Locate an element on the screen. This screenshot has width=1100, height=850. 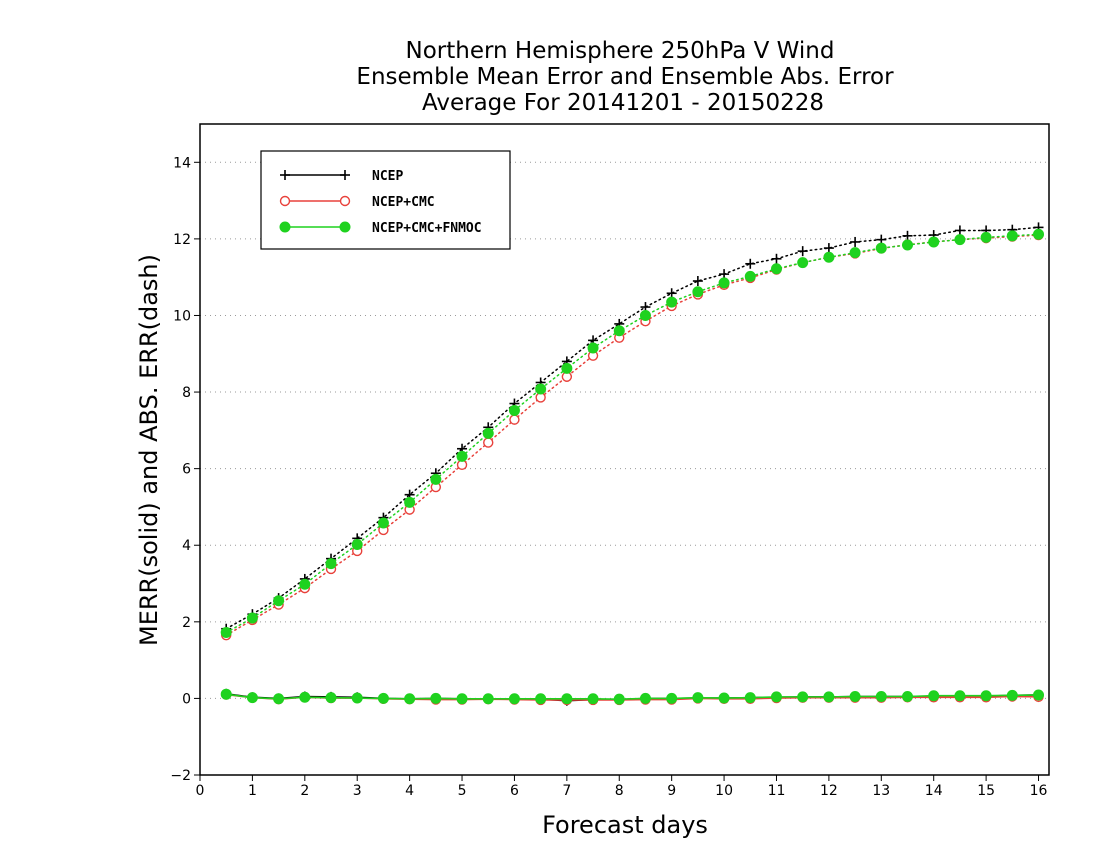
y-tick-label-6: 10 is located at coordinates (182, 316).